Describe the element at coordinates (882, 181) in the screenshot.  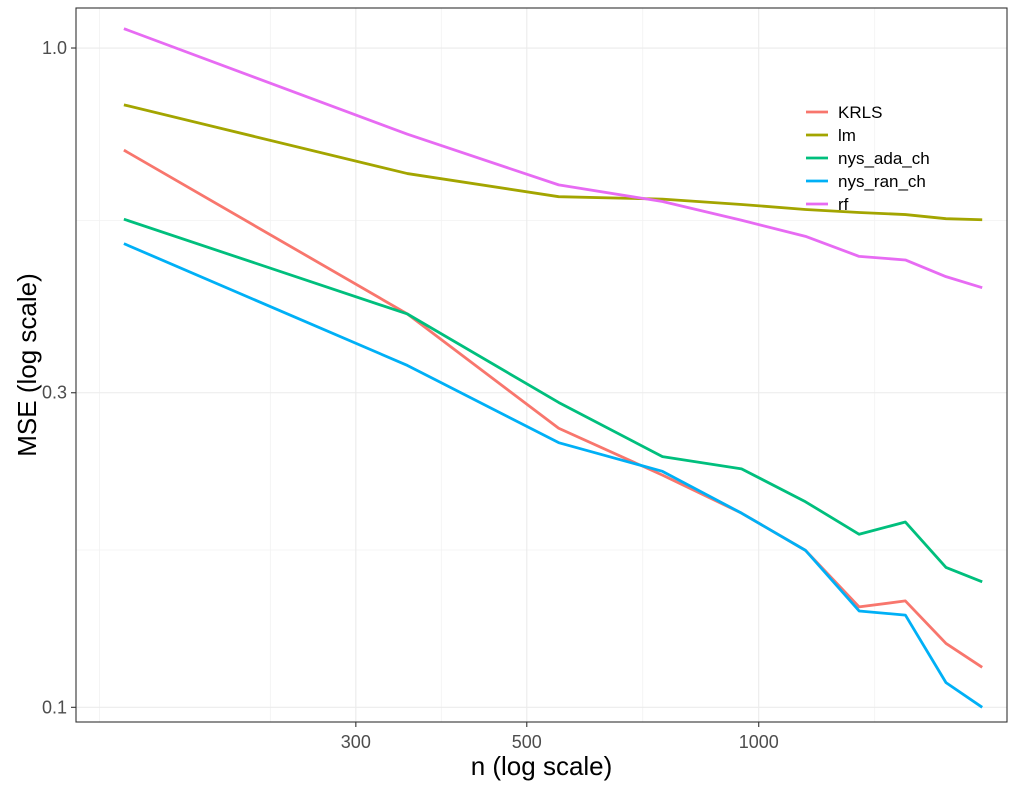
I see `legend-label-nys-ran-ch: nys_ran_ch` at that location.